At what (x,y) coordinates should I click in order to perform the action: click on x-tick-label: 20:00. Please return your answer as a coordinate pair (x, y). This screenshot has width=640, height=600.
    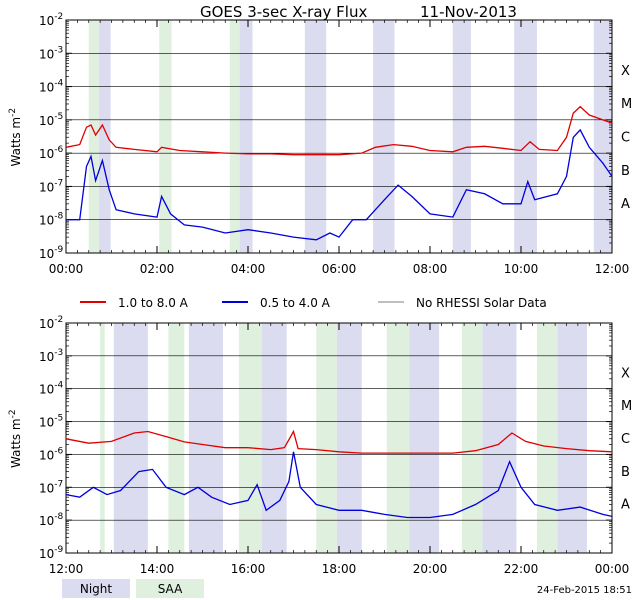
    Looking at the image, I should click on (430, 569).